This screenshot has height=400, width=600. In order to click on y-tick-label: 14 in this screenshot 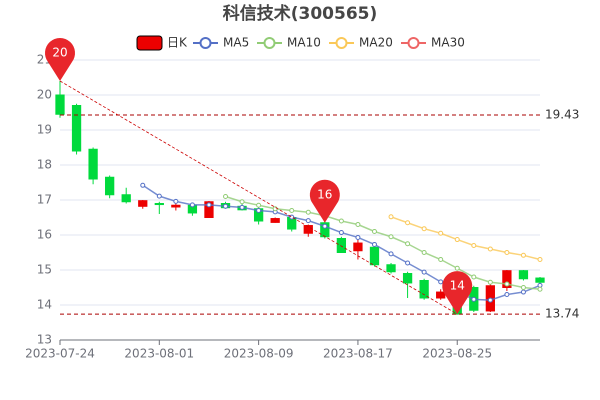, I will do `click(44, 305)`.